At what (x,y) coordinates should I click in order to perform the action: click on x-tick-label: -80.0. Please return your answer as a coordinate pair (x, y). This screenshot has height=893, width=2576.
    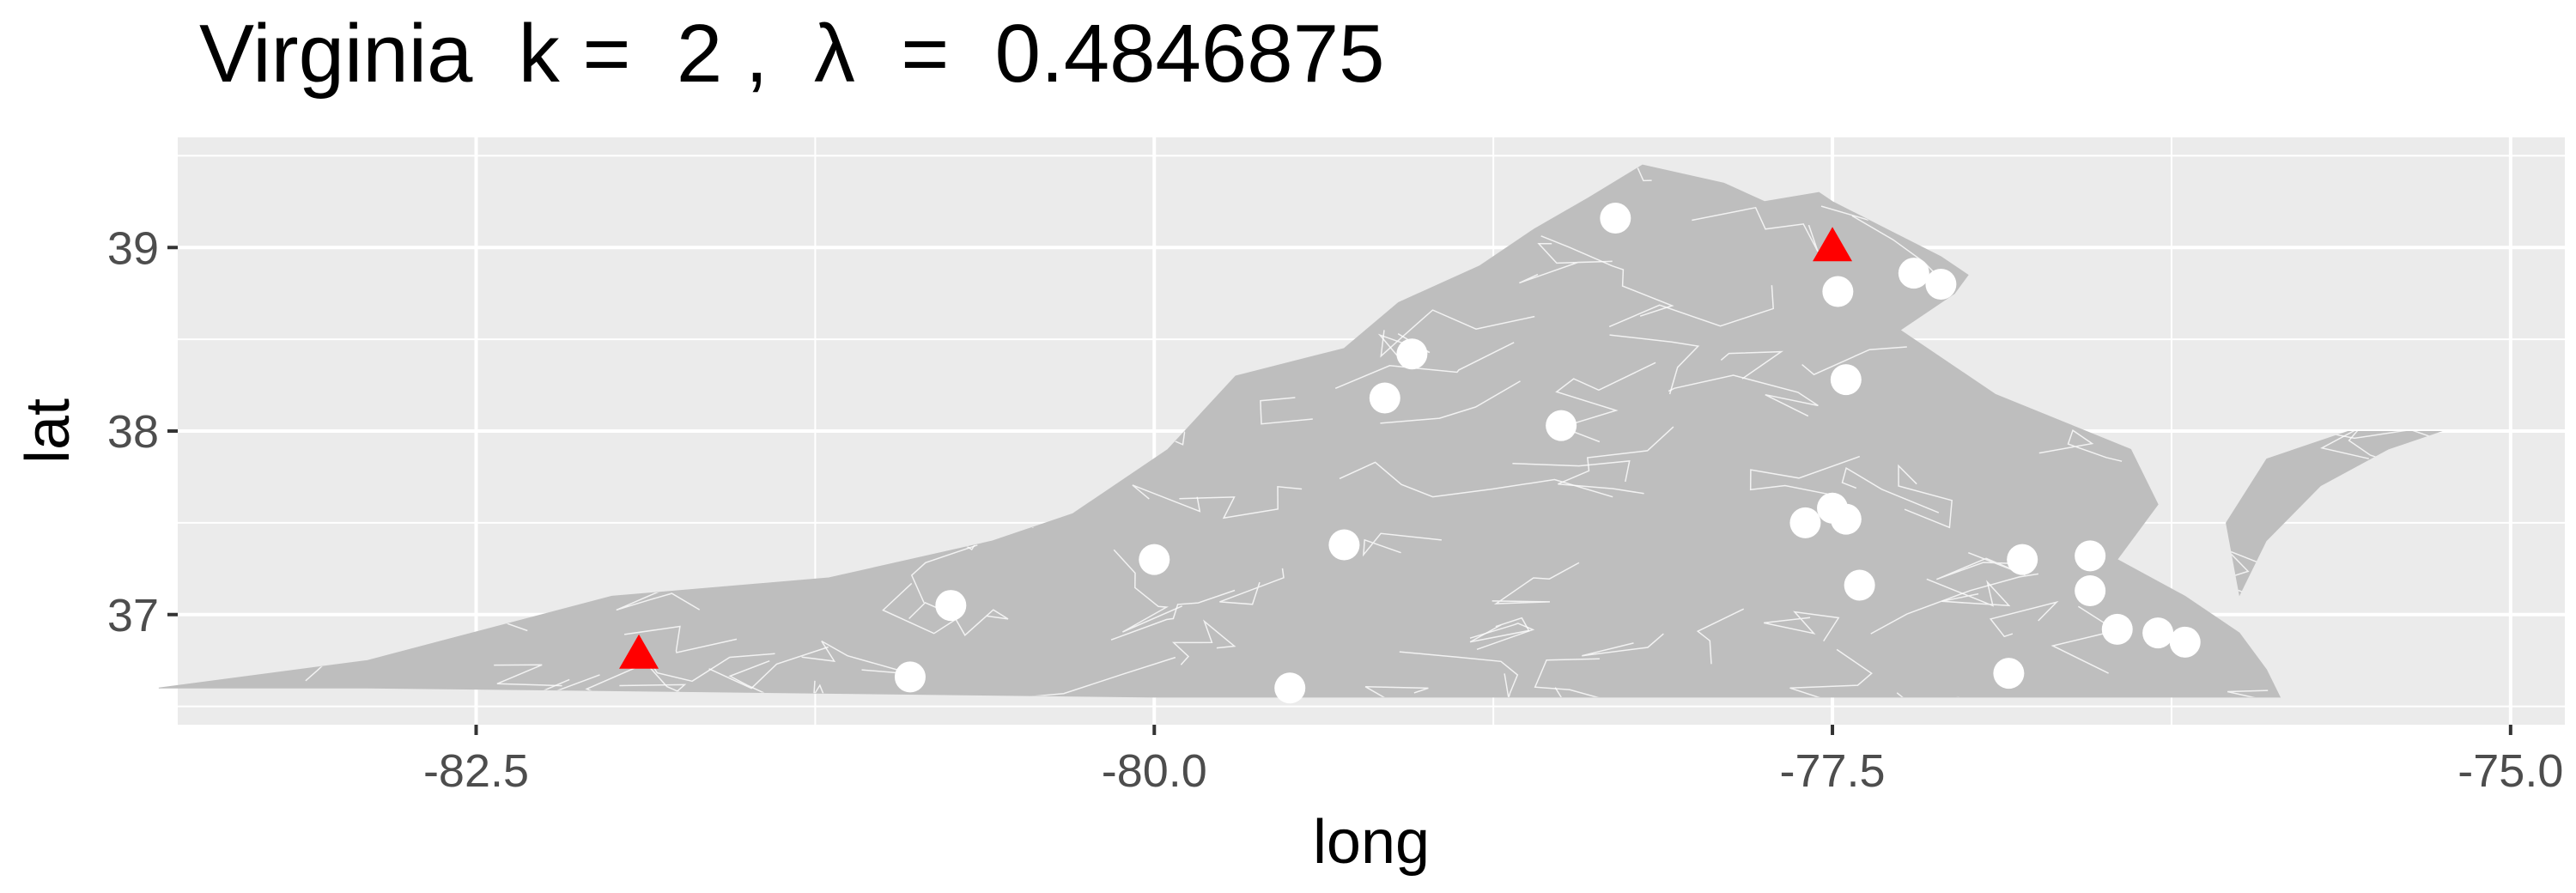
    Looking at the image, I should click on (1155, 771).